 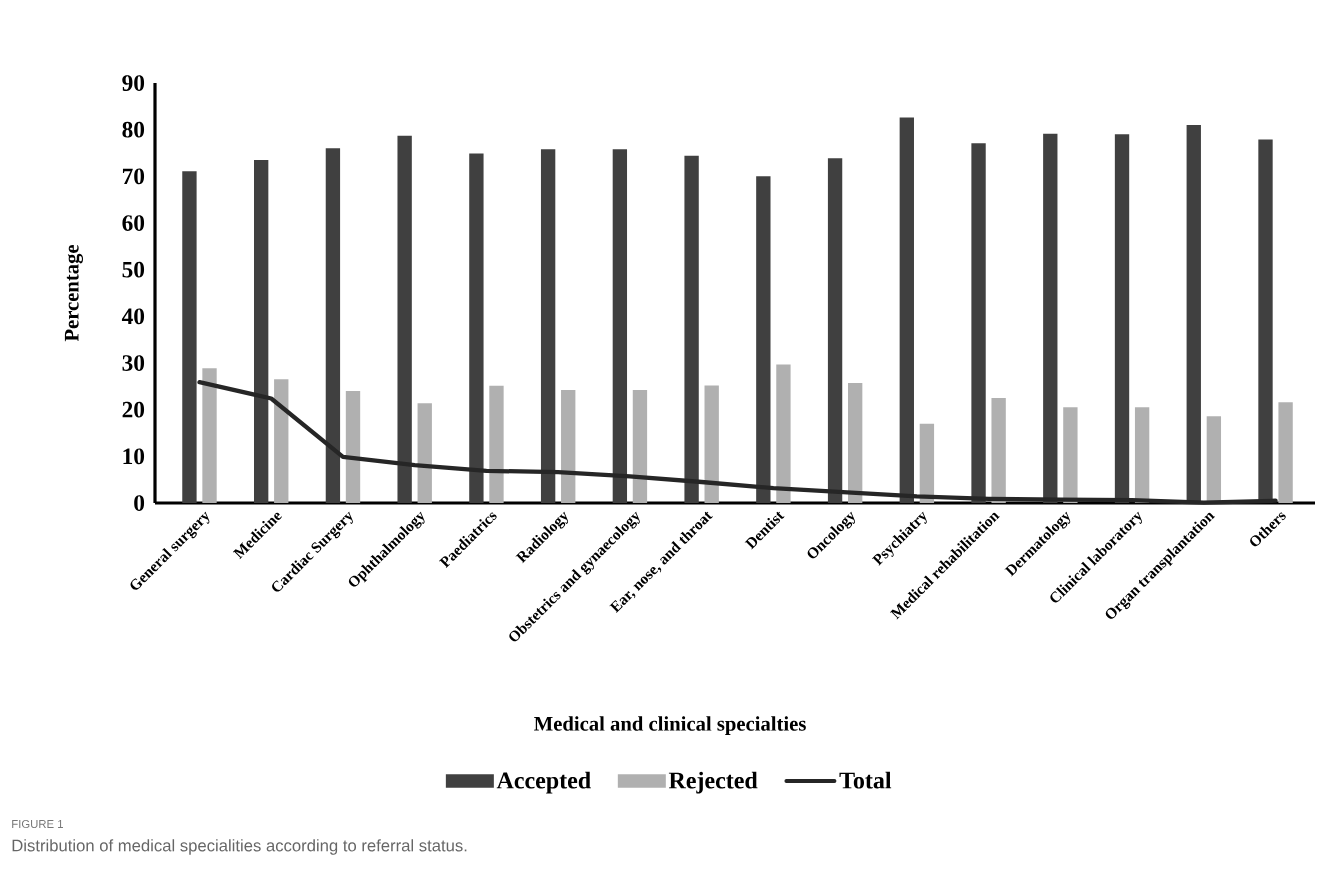 What do you see at coordinates (134, 456) in the screenshot?
I see `y-tick-label: 10` at bounding box center [134, 456].